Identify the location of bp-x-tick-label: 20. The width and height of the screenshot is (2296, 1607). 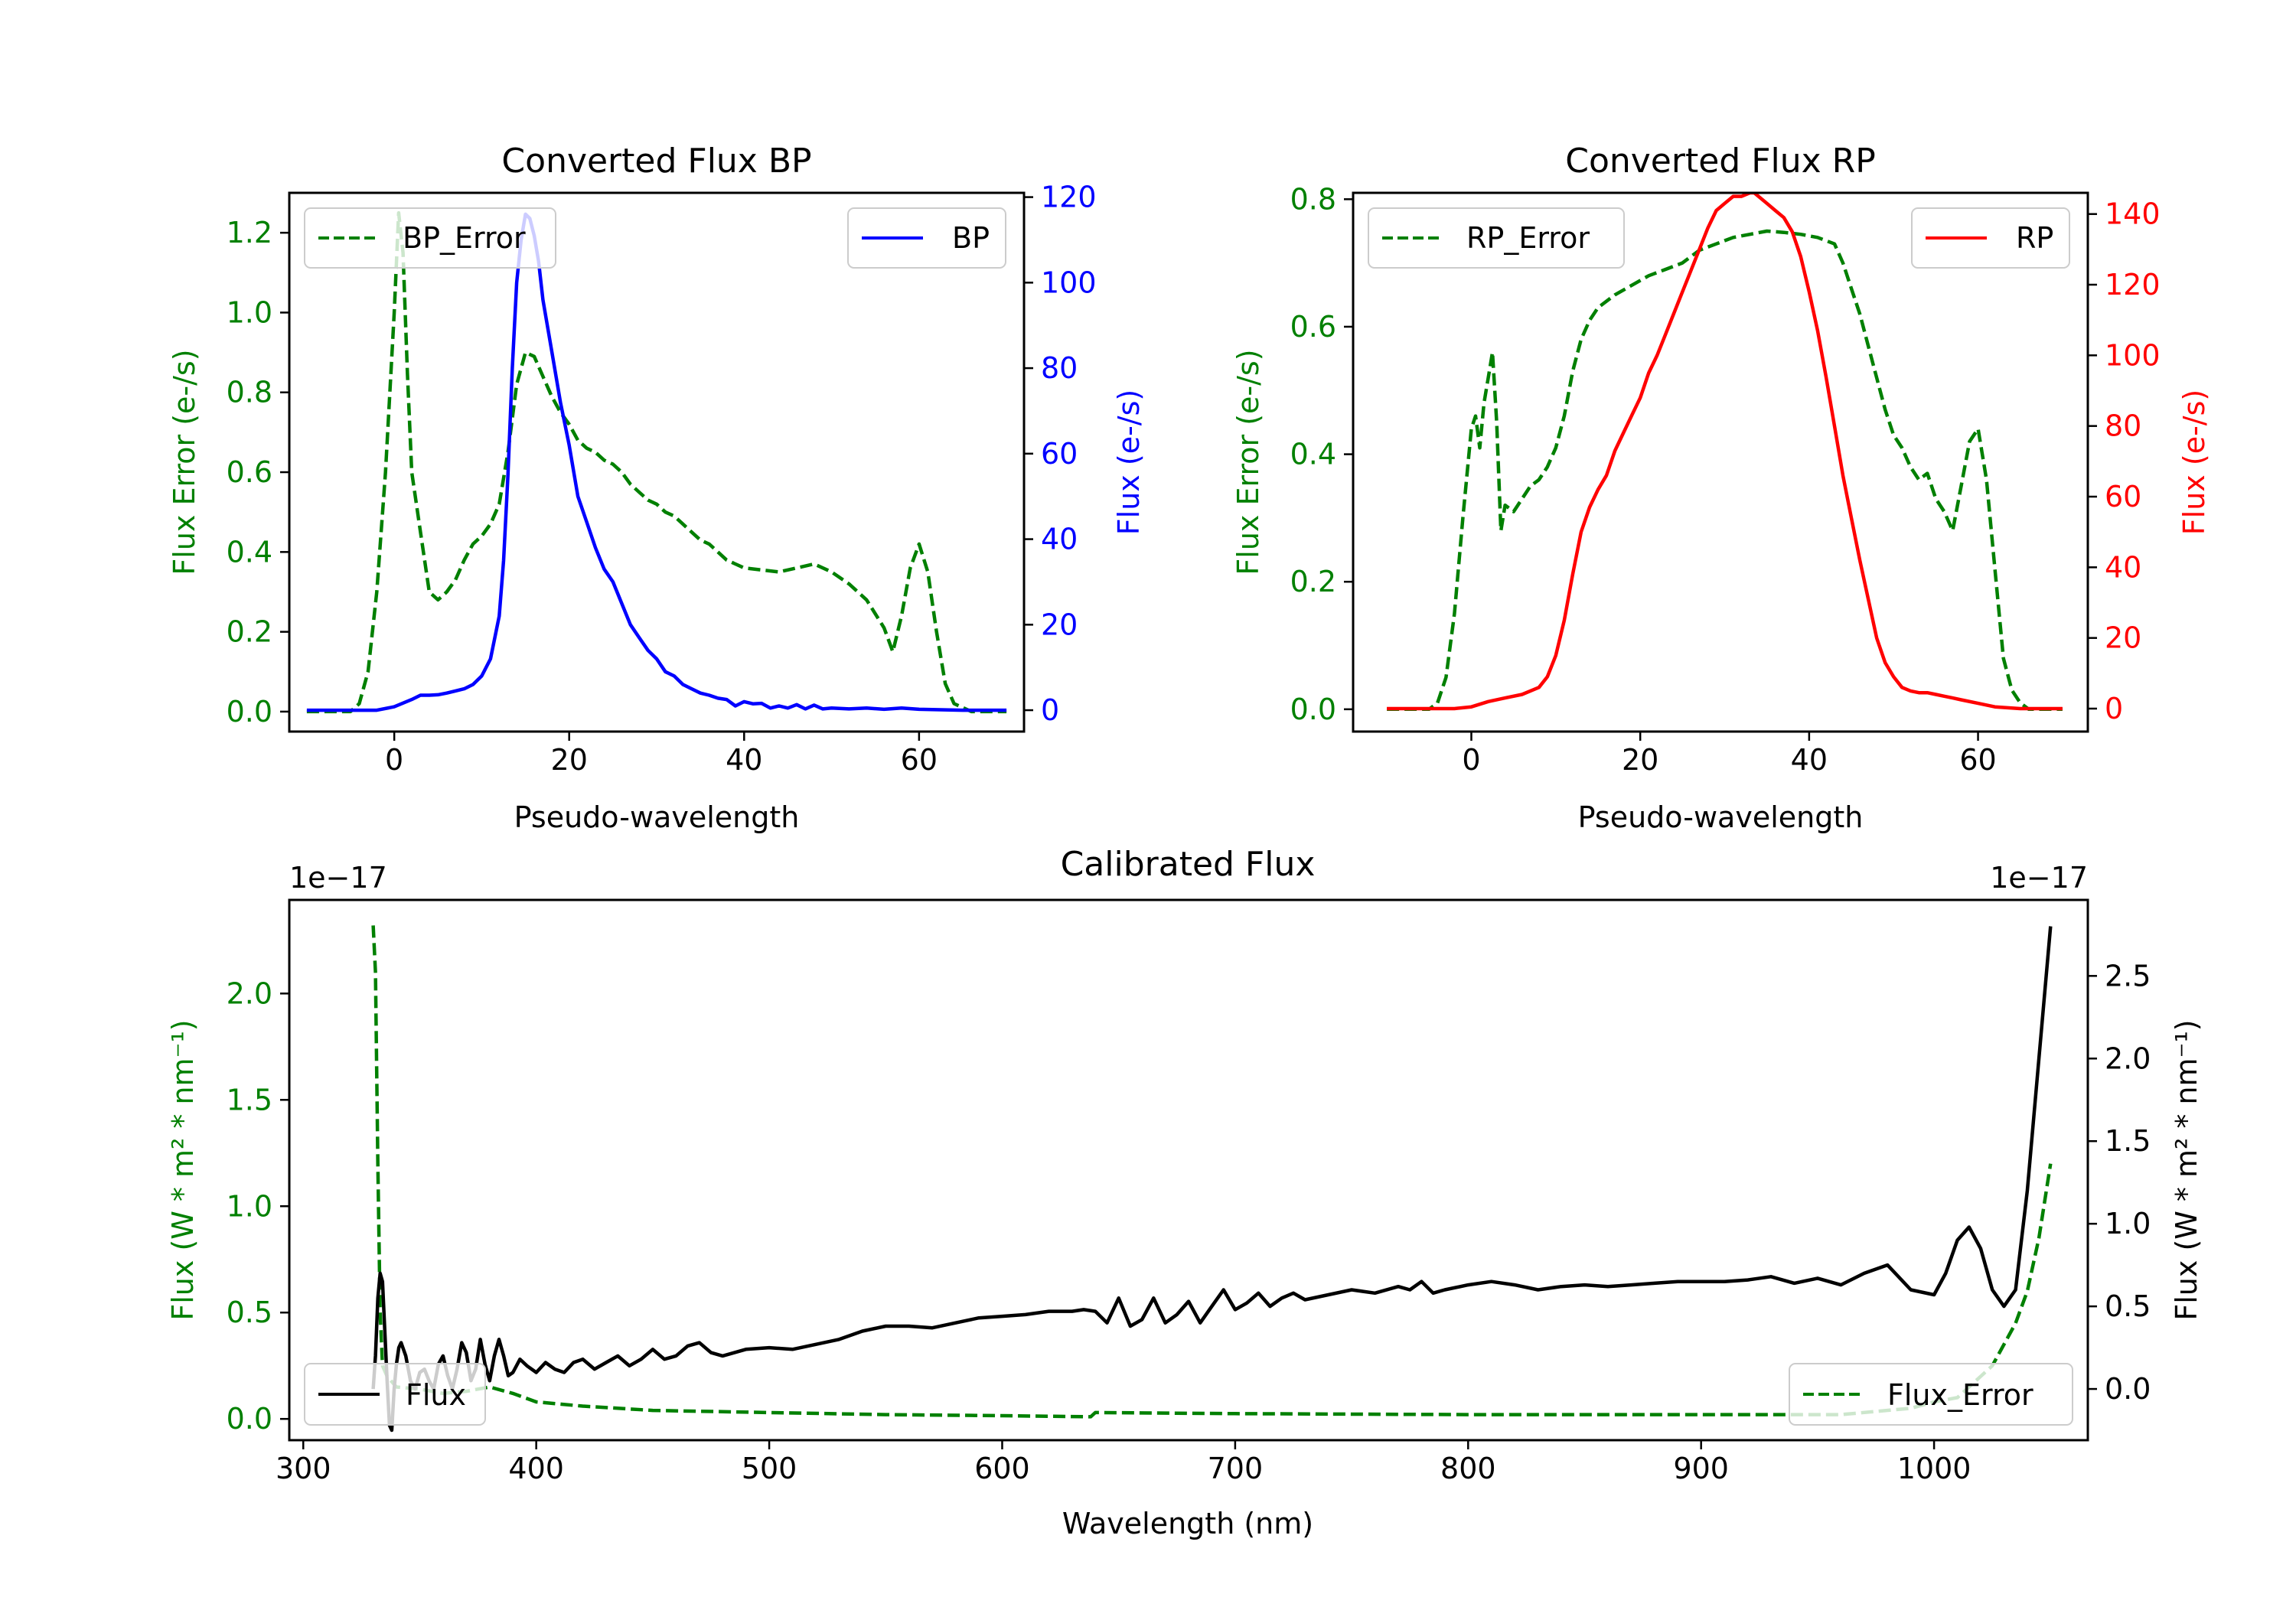
(569, 760).